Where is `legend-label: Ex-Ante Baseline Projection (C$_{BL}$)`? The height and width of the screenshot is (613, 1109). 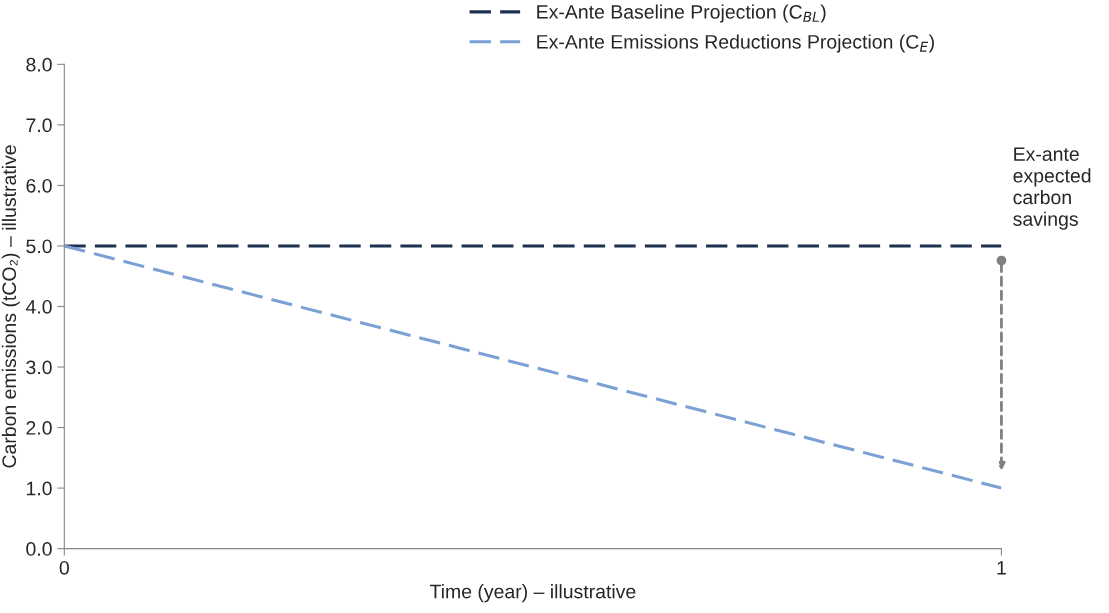 legend-label: Ex-Ante Baseline Projection (C$_{BL}$) is located at coordinates (681, 13).